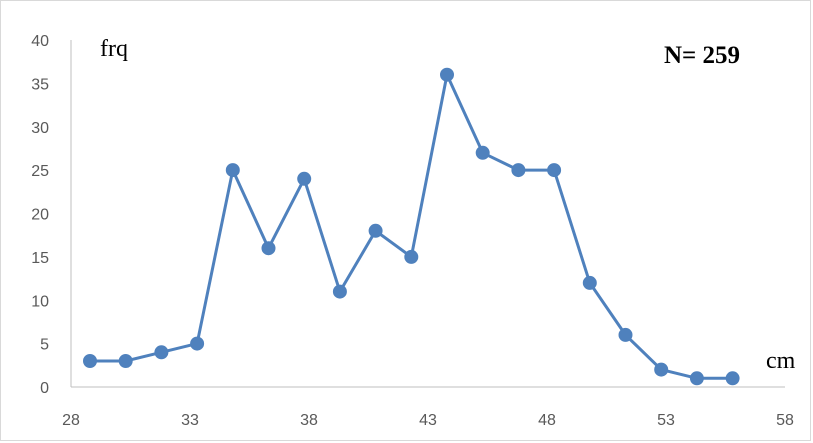 The height and width of the screenshot is (443, 813). What do you see at coordinates (40, 84) in the screenshot?
I see `y-tick-label: 35` at bounding box center [40, 84].